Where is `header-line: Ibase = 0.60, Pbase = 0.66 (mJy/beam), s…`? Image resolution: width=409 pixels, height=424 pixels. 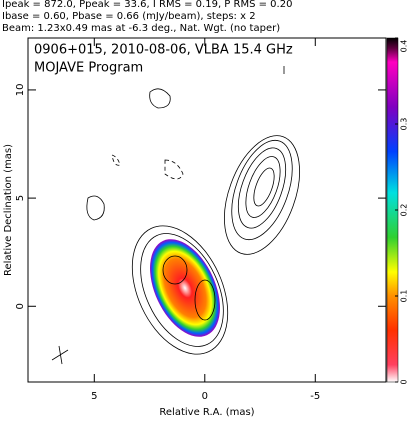 header-line: Ibase = 0.60, Pbase = 0.66 (mJy/beam), s… is located at coordinates (129, 16).